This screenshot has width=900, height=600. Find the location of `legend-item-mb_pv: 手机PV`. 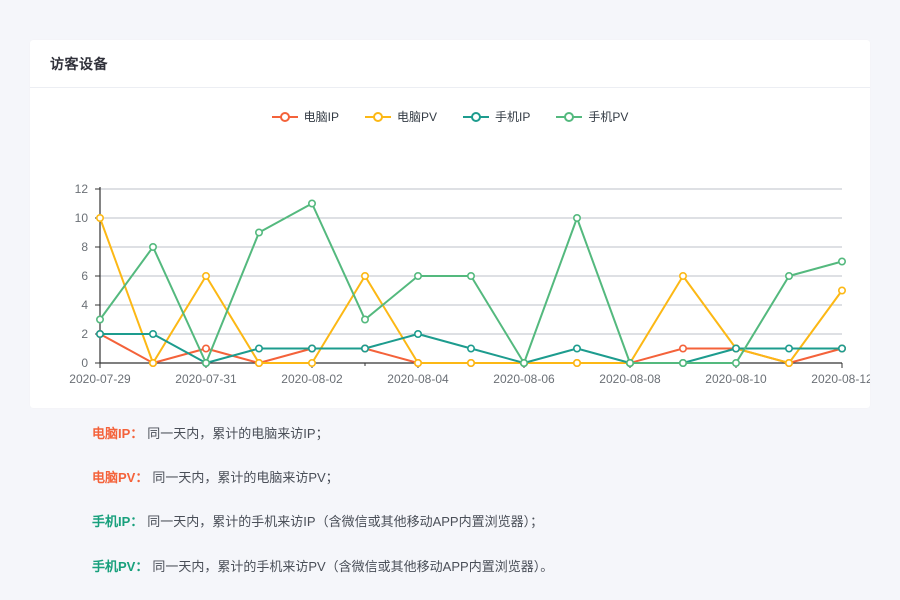

legend-item-mb_pv: 手机PV is located at coordinates (592, 116).